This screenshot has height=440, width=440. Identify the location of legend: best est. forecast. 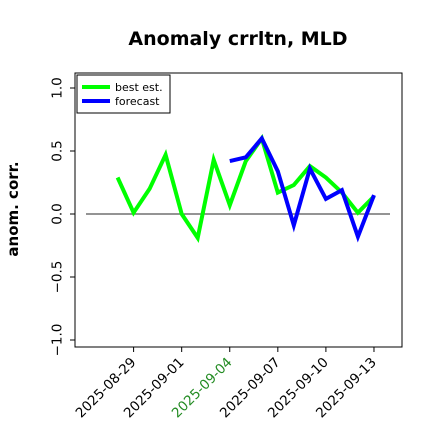
(123, 94).